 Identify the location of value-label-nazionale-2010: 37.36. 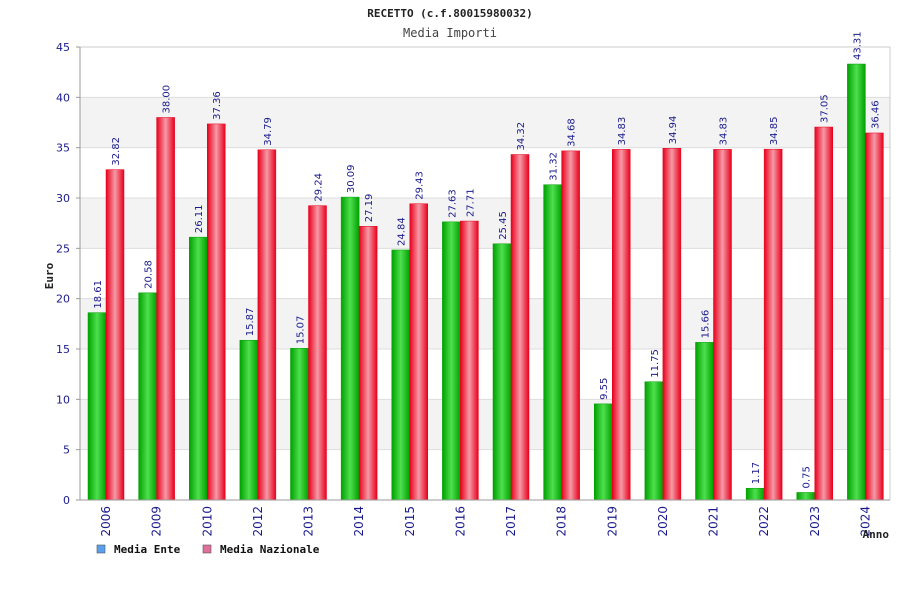
(217, 105).